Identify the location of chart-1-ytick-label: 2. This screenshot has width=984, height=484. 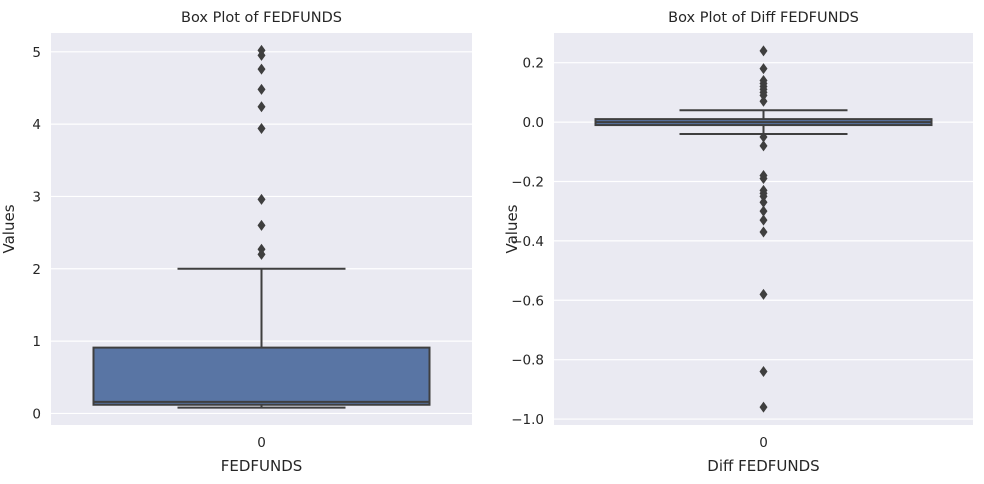
(36, 270).